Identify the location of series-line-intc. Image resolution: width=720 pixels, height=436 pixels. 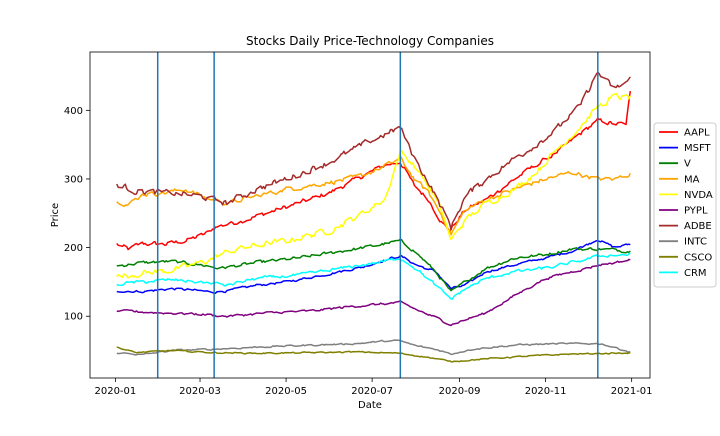
(373, 347).